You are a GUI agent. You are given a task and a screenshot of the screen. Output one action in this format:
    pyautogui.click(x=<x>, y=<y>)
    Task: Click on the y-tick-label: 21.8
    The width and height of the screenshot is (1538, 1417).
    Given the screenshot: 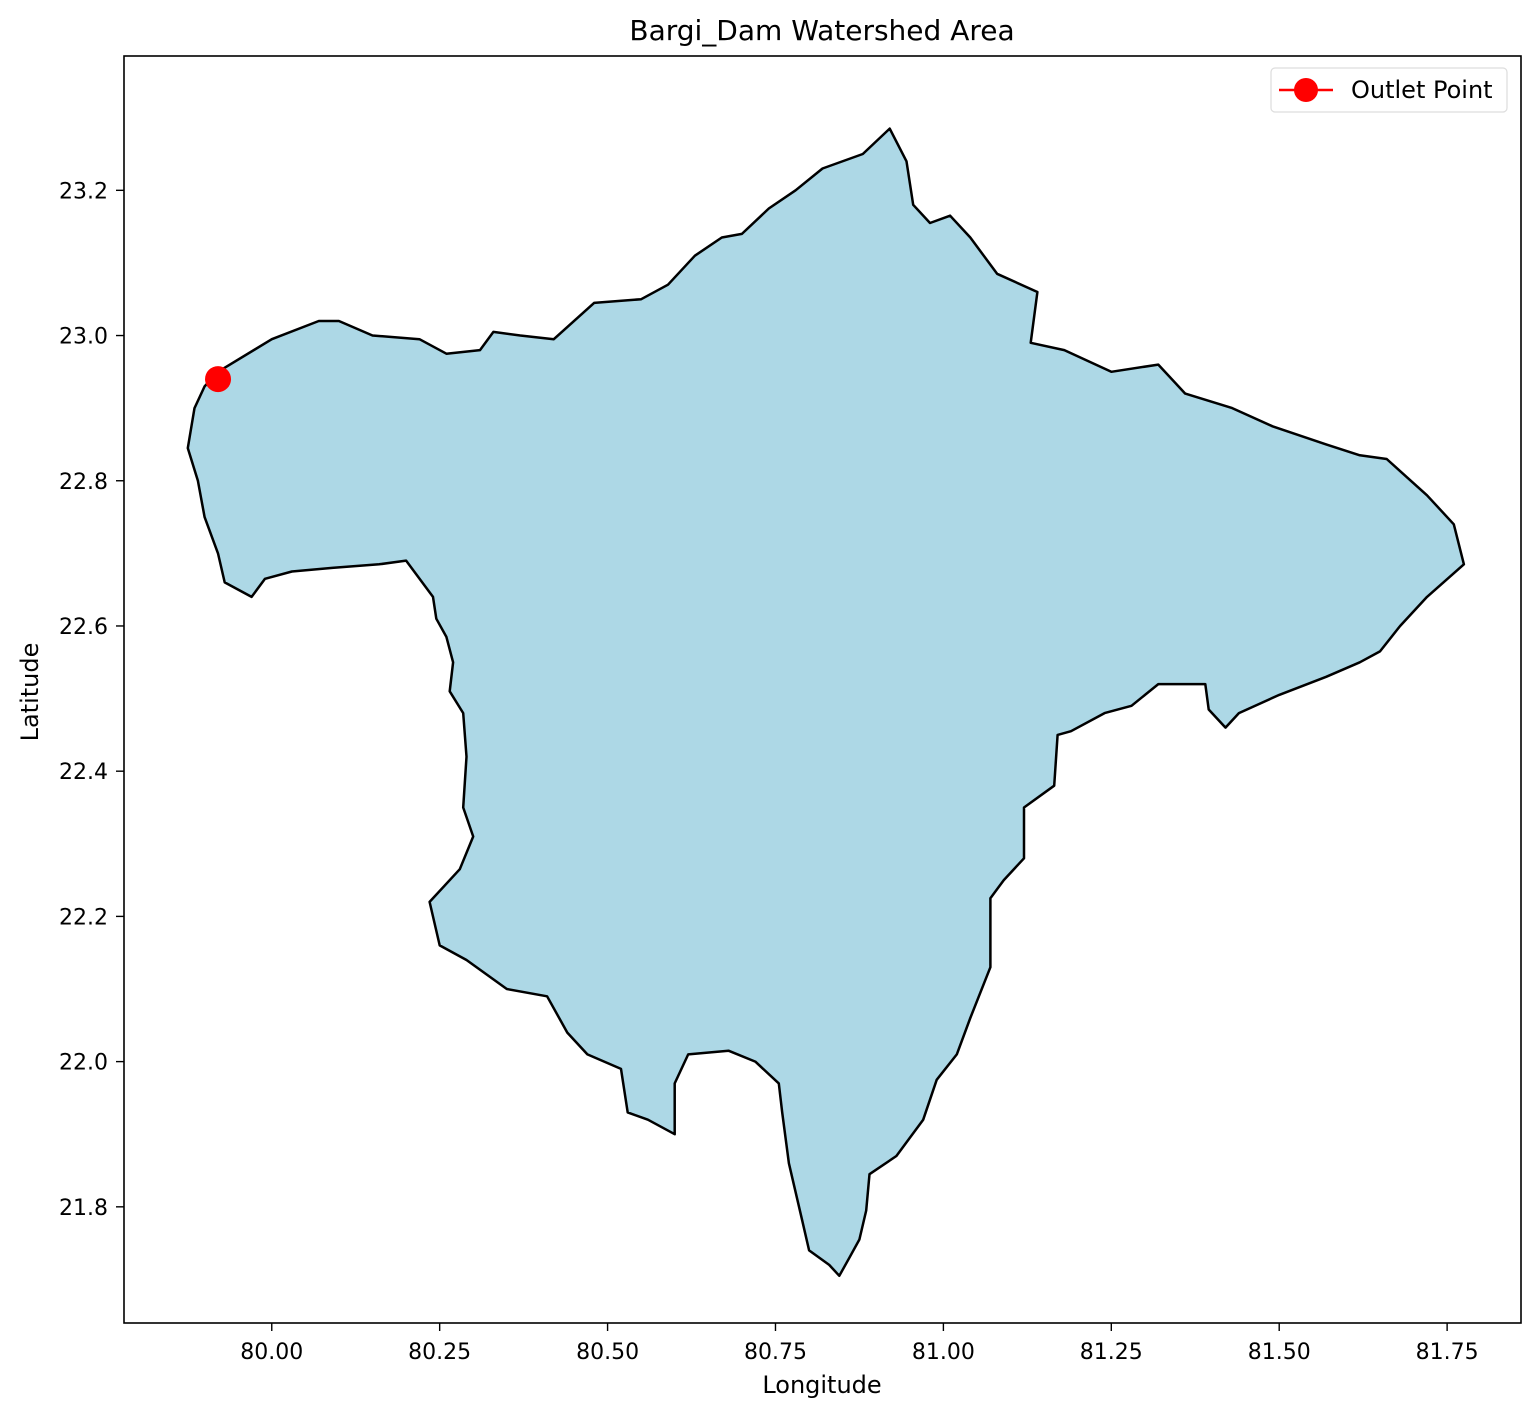 What is the action you would take?
    pyautogui.click(x=83, y=1208)
    